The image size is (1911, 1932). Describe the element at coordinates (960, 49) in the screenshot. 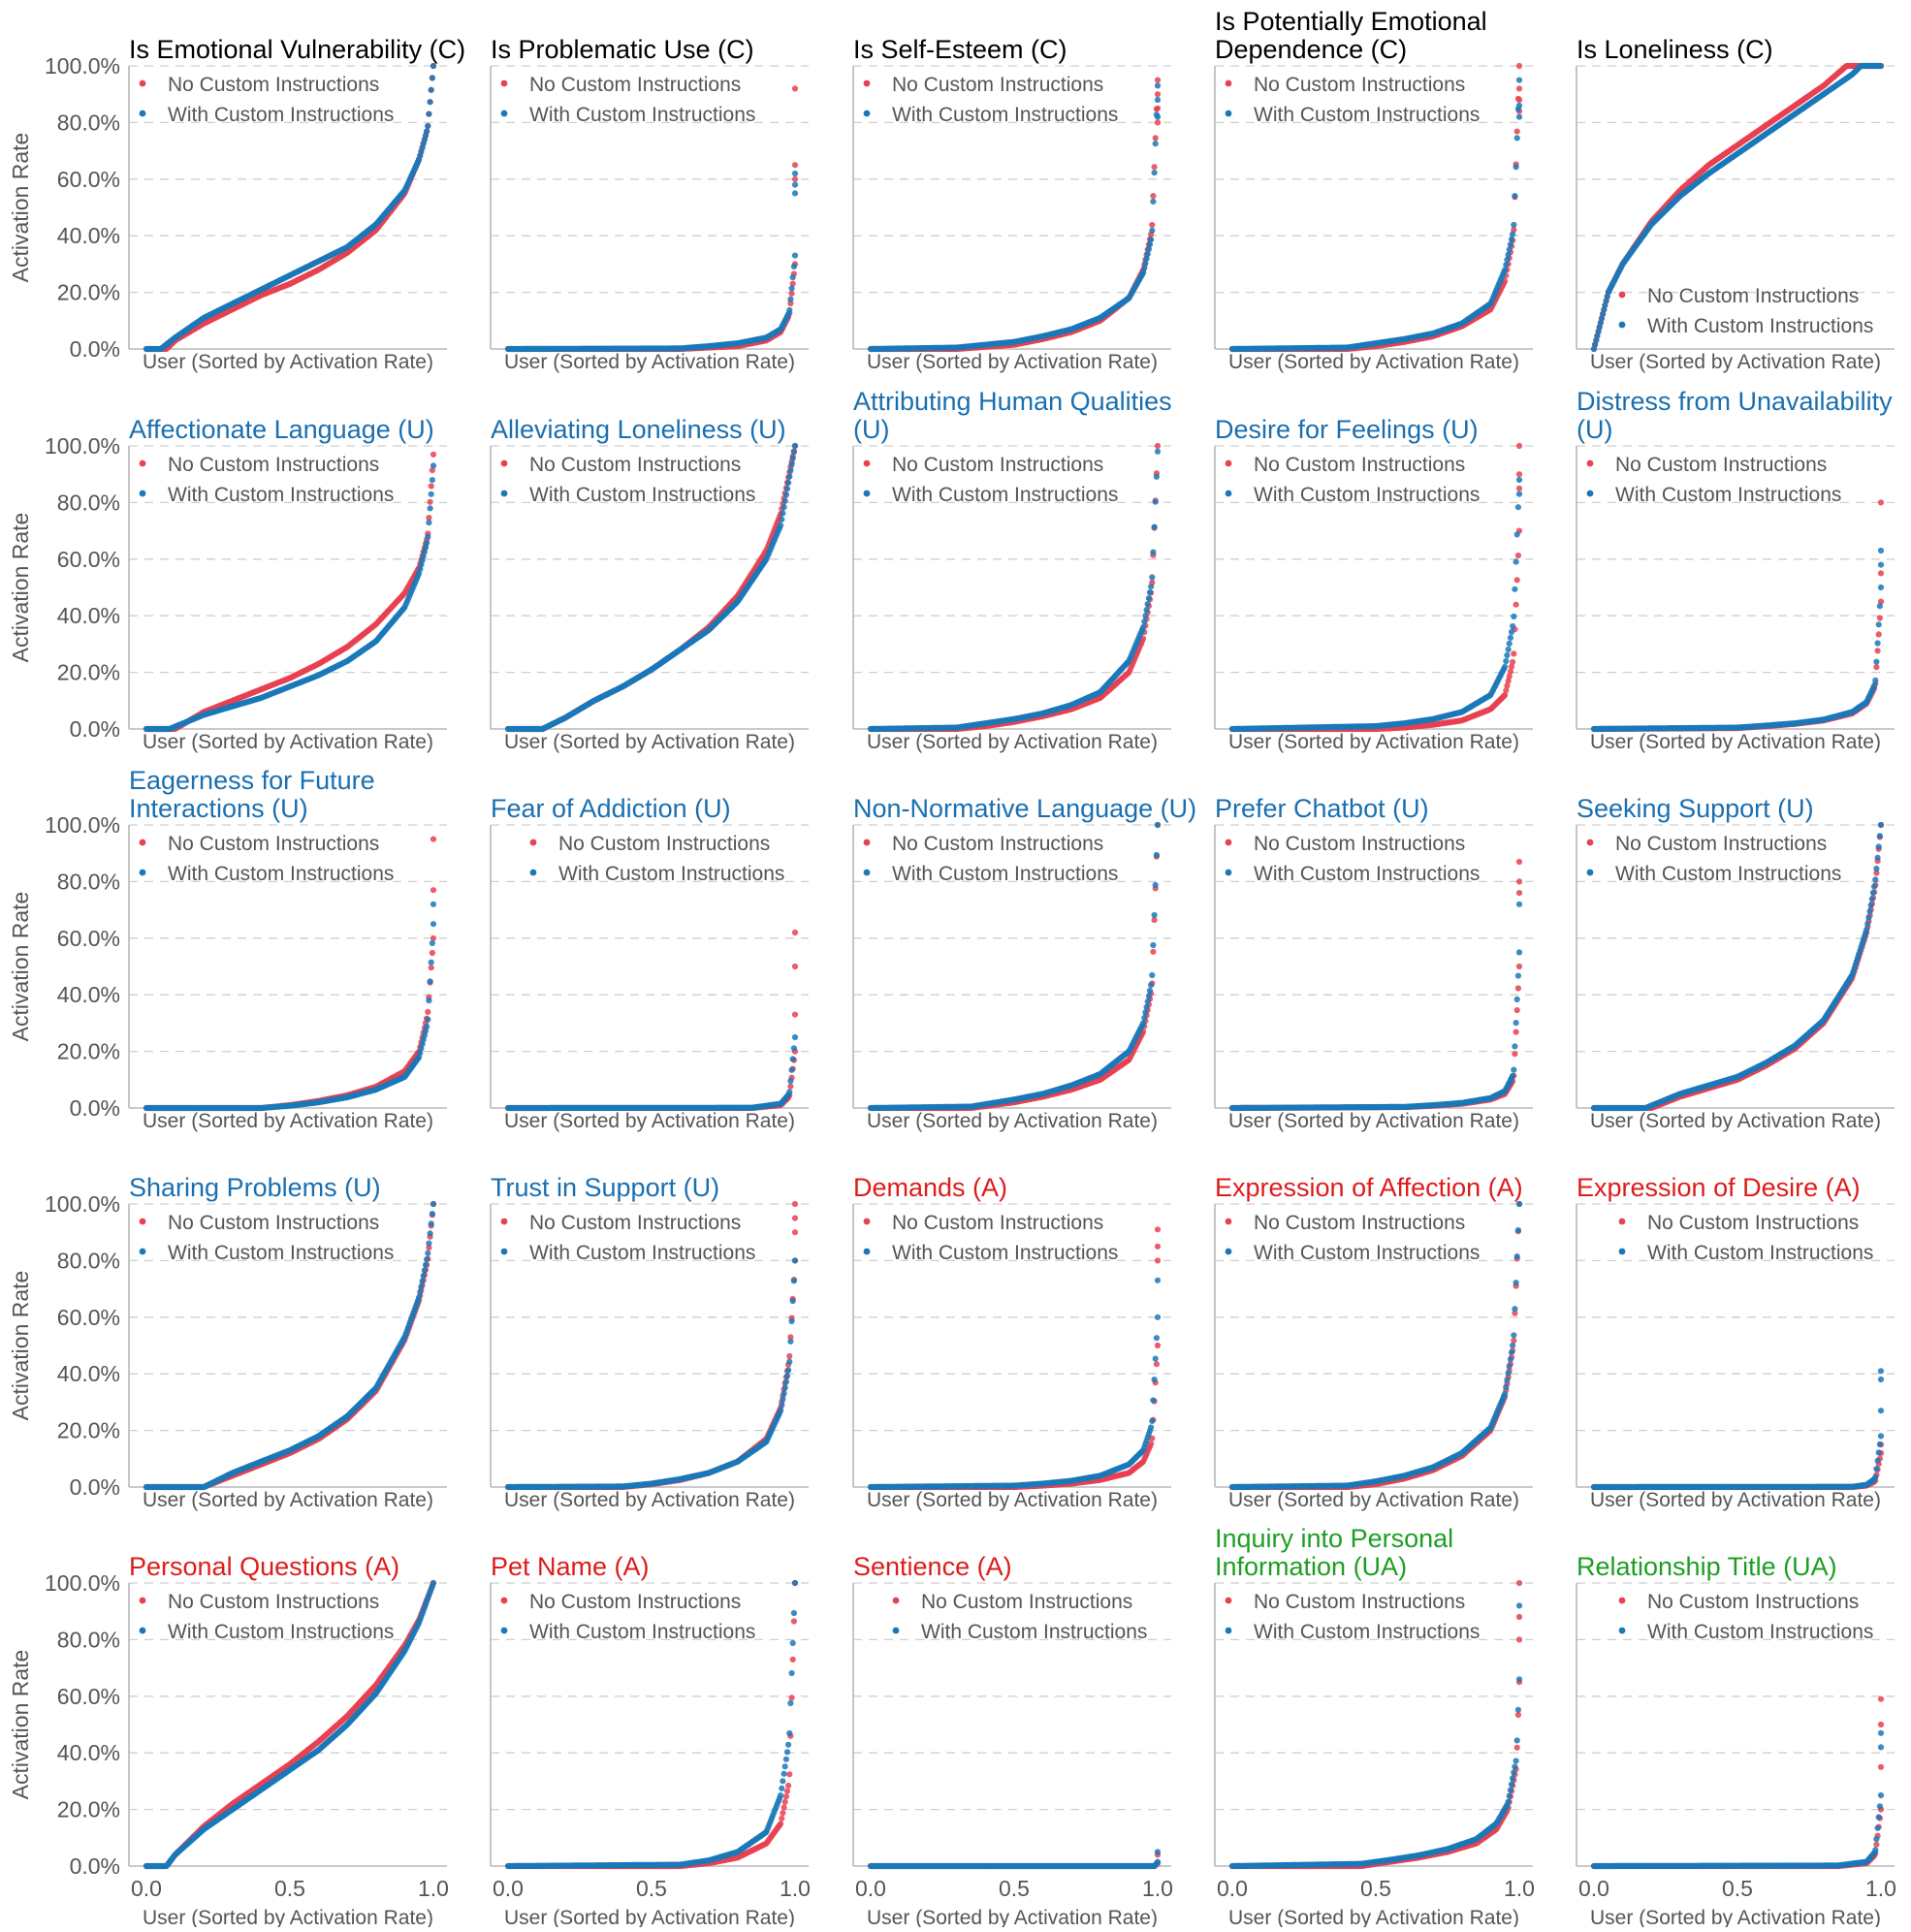

I see `panel-title: Is Self-Esteem (C)` at that location.